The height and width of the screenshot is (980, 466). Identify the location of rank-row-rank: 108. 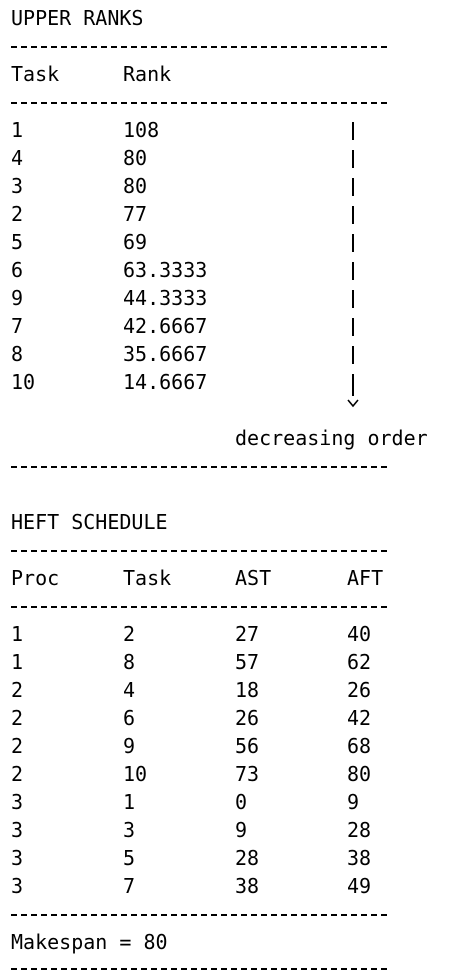
(141, 130).